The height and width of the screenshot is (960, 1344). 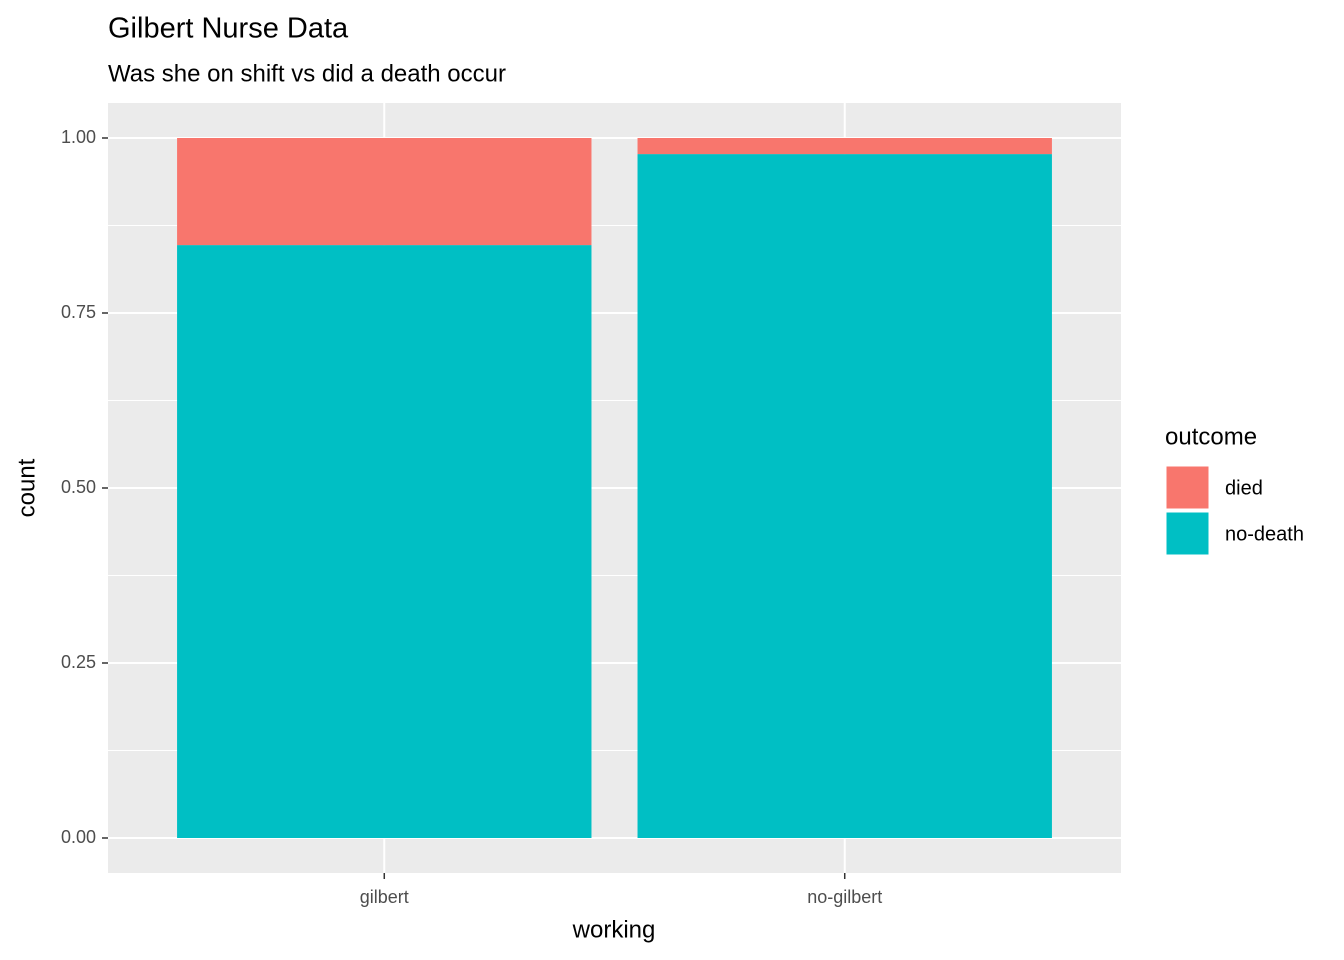 I want to click on legend-label: no-death, so click(x=1264, y=534).